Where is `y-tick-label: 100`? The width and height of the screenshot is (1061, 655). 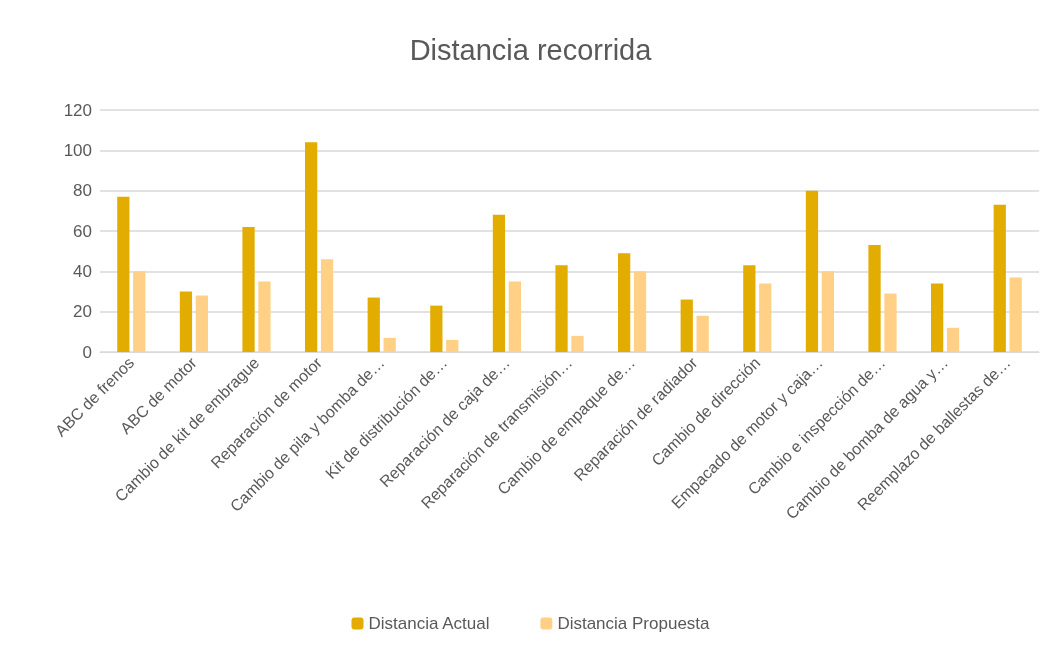
y-tick-label: 100 is located at coordinates (77, 150).